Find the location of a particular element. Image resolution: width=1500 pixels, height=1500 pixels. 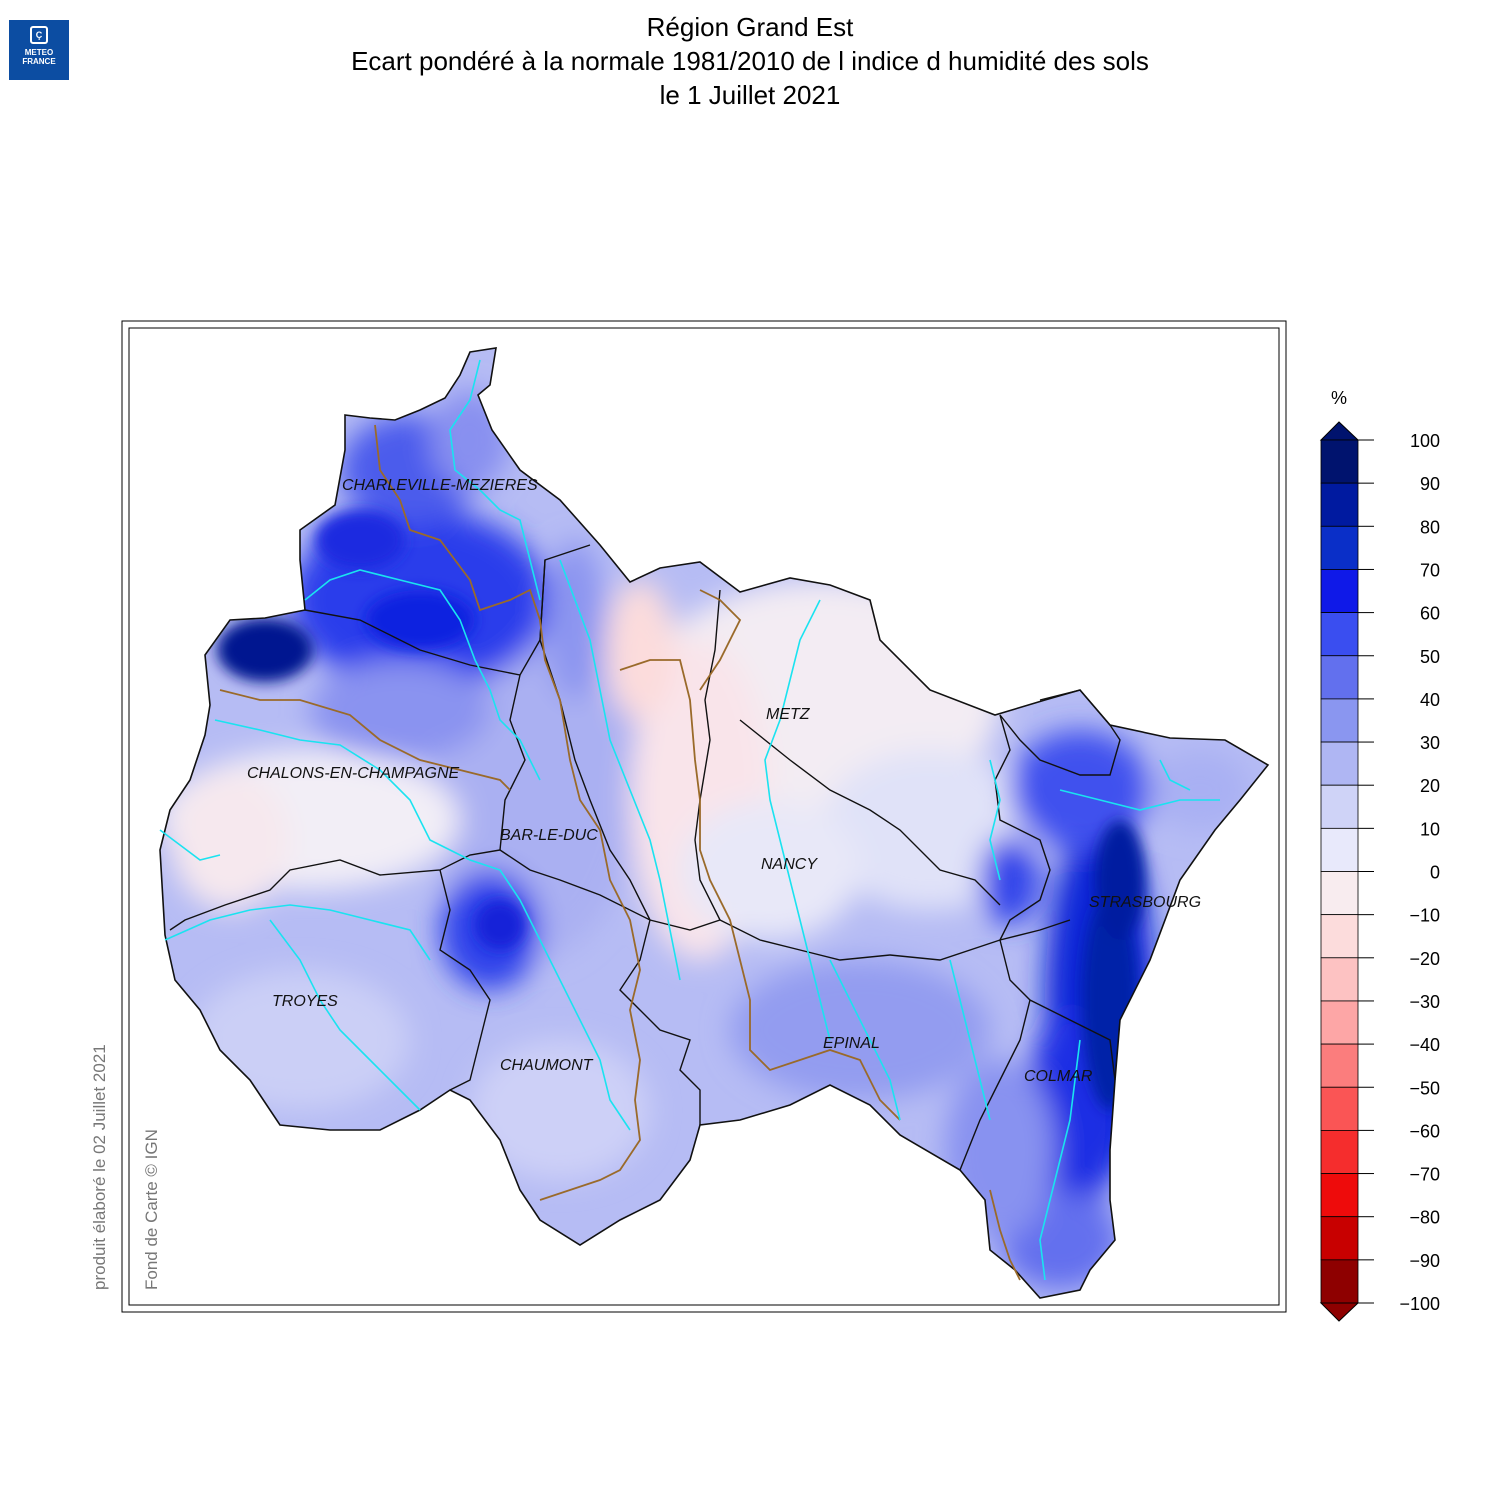

city-bar-le-duc: BAR-LE-DUC is located at coordinates (549, 835).